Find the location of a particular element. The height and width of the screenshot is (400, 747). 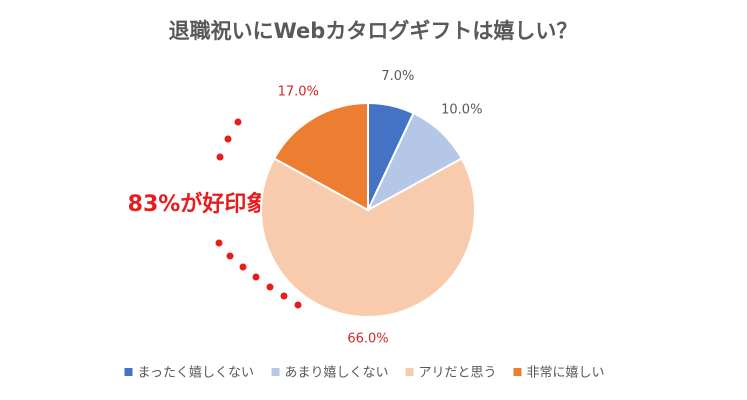

legend-label: まったく嬉しくない is located at coordinates (196, 373).